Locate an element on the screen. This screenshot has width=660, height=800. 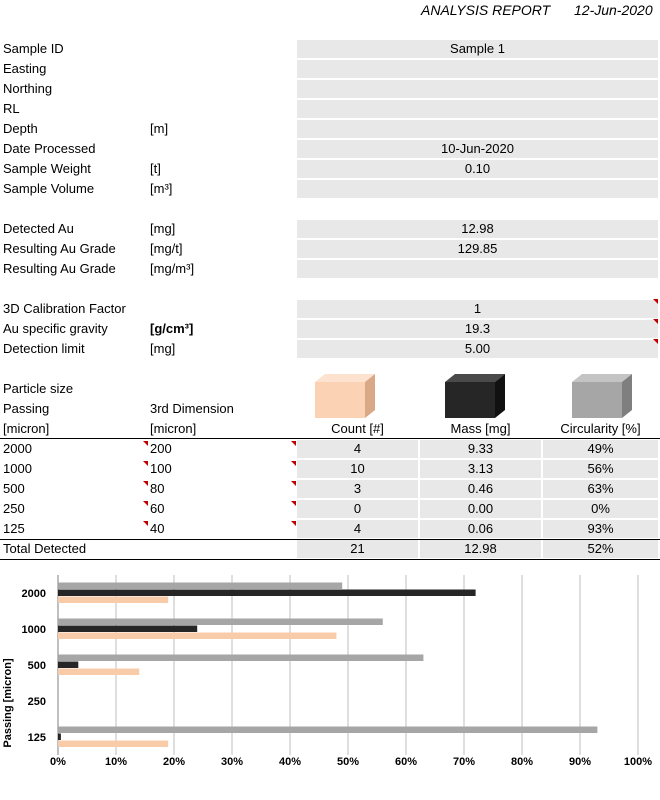
report-date: 12-Jun-2020 is located at coordinates (613, 10).